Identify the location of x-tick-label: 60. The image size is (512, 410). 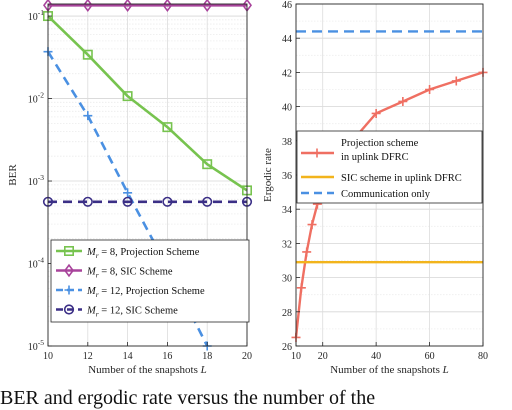
(430, 356).